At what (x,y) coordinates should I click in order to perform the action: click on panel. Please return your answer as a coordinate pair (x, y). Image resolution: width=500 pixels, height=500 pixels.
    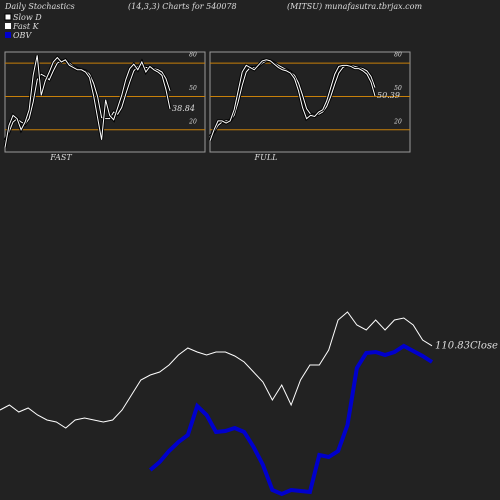
    Looking at the image, I should click on (310, 102).